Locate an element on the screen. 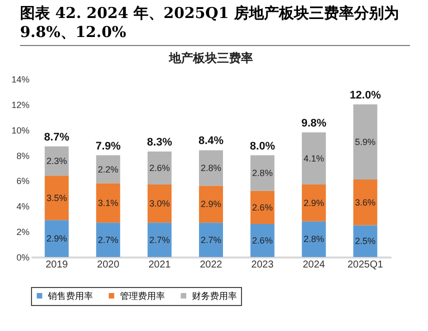 This screenshot has width=428, height=331. data-label: 3.1% is located at coordinates (108, 203).